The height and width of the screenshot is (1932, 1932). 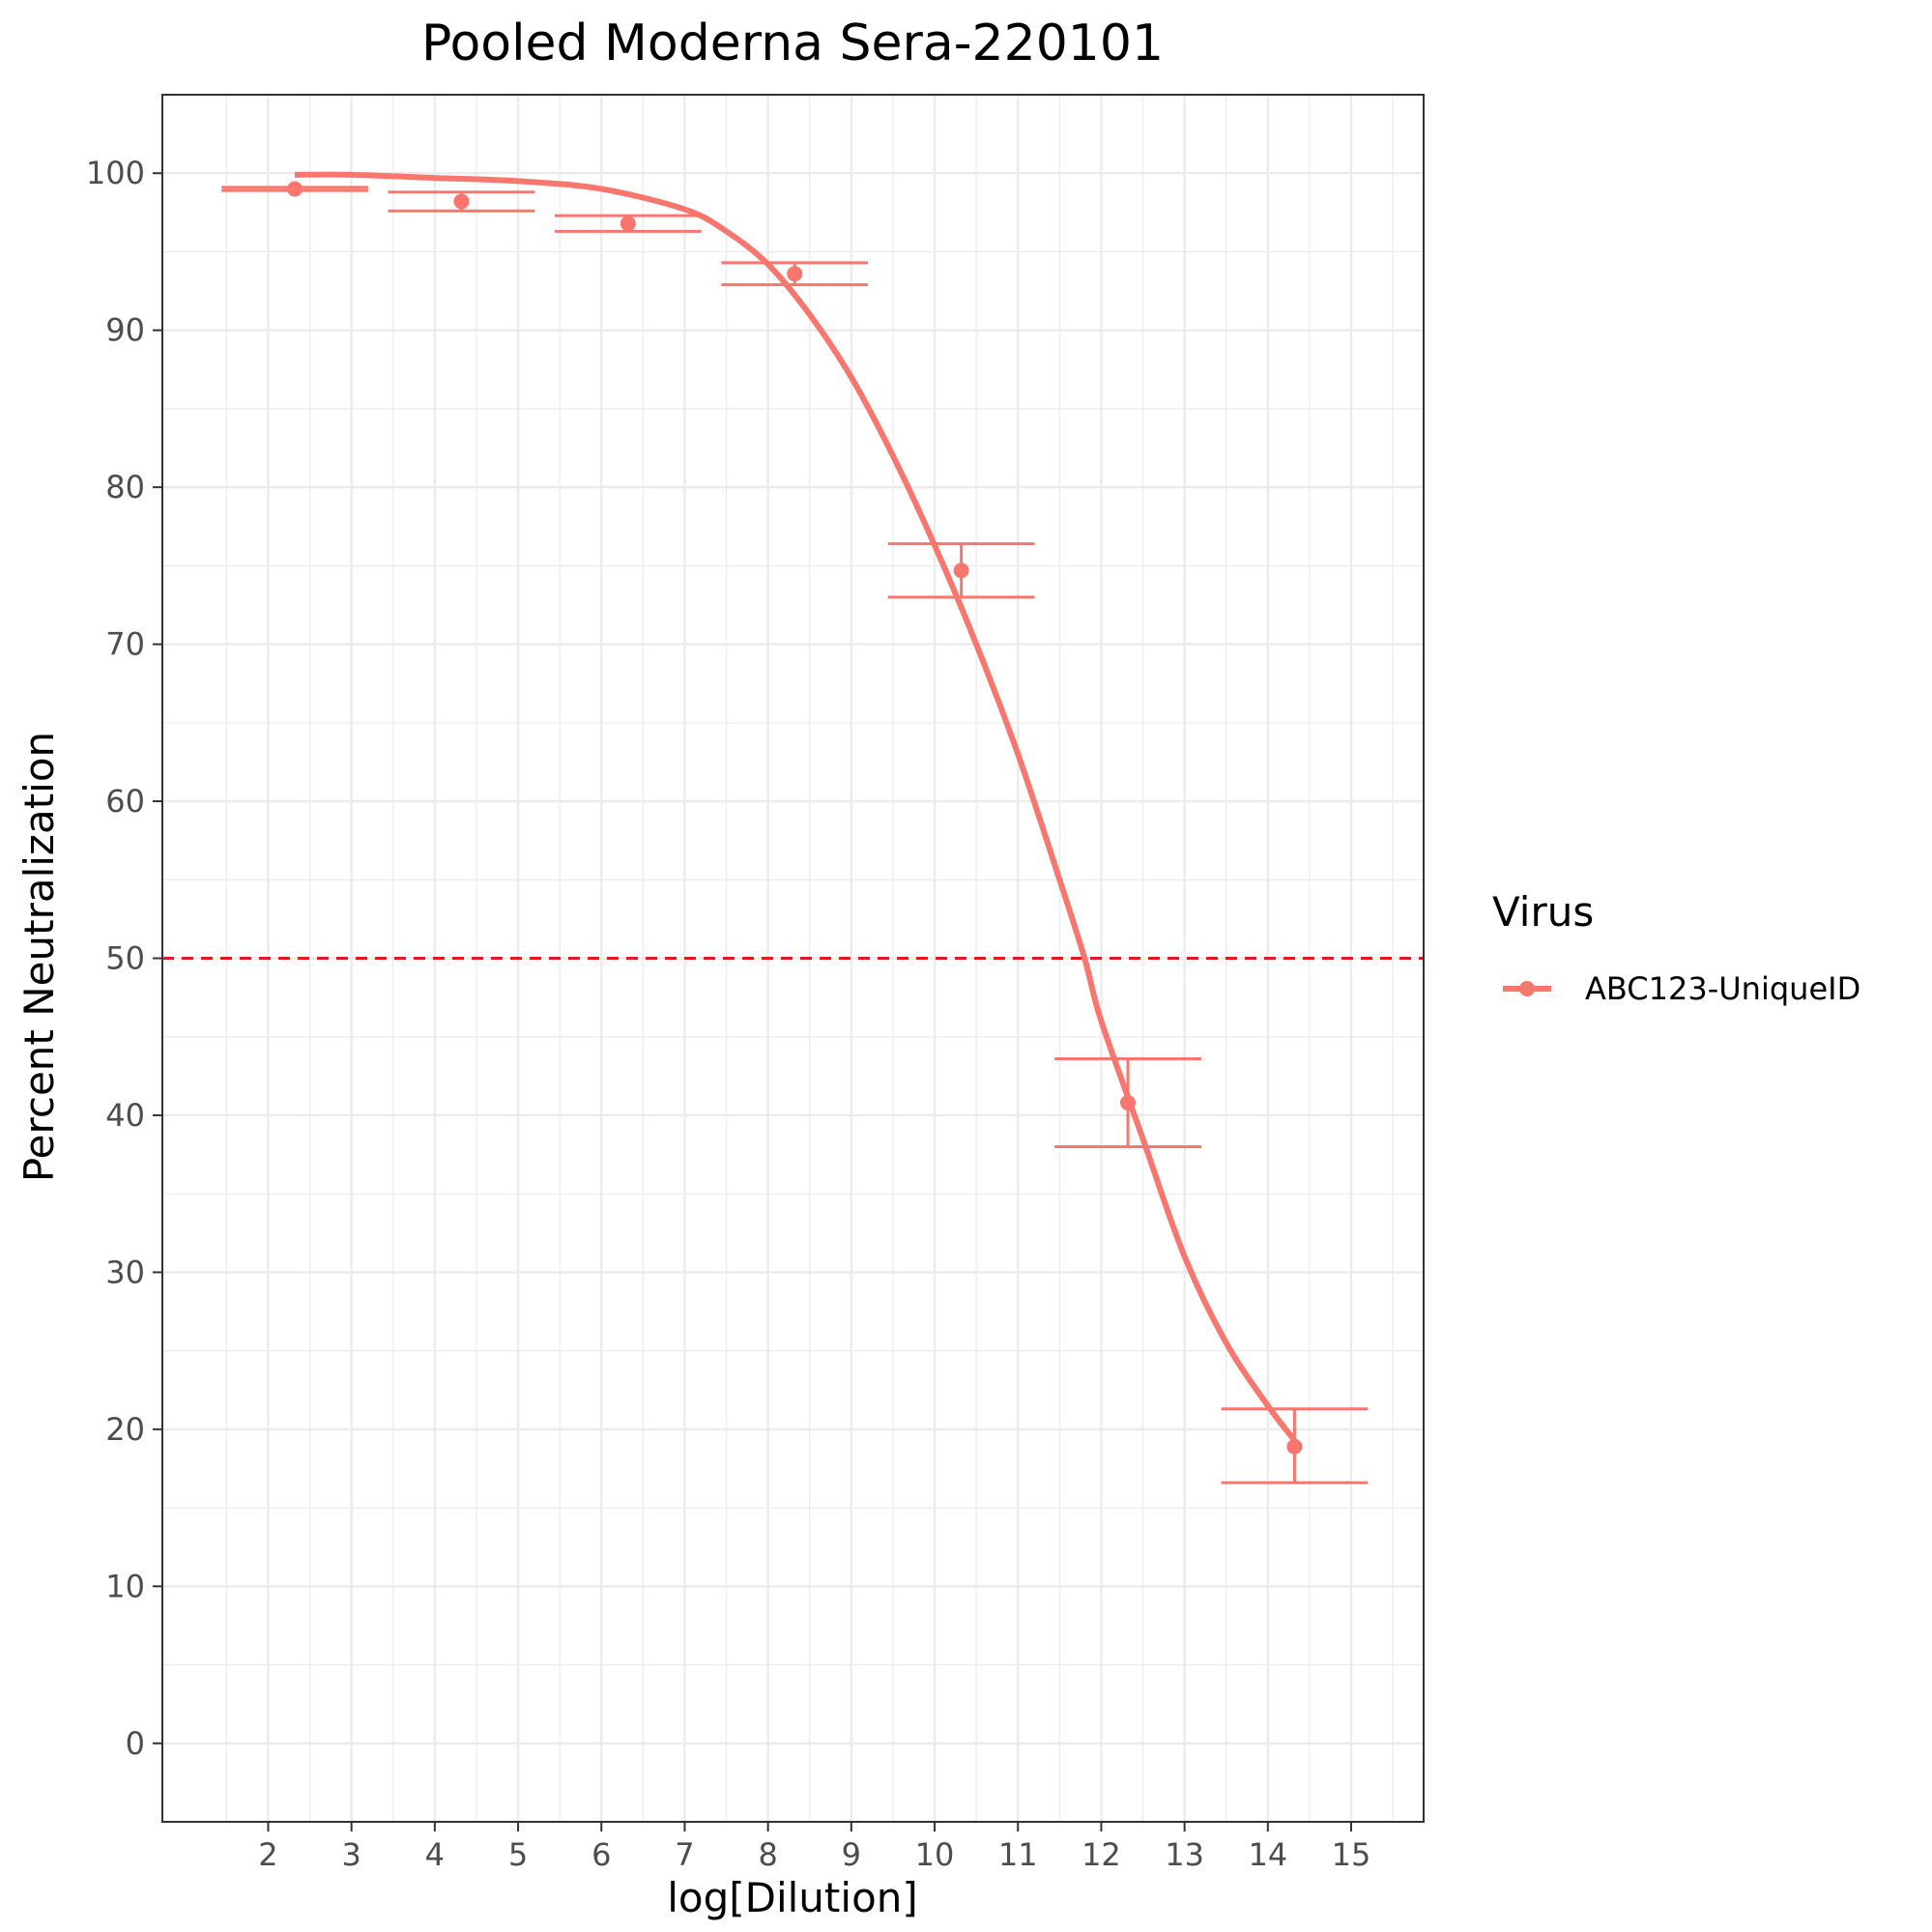 I want to click on legend-key-point, so click(x=1527, y=988).